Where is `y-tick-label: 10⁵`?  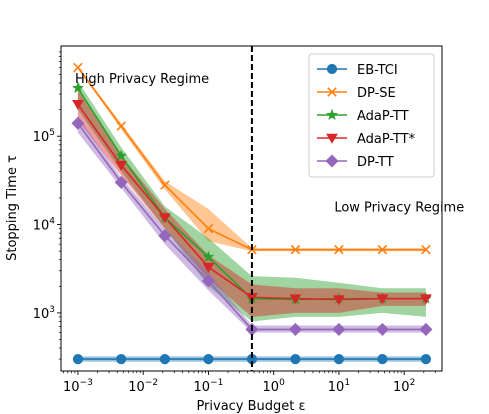 y-tick-label: 10⁵ is located at coordinates (44, 136).